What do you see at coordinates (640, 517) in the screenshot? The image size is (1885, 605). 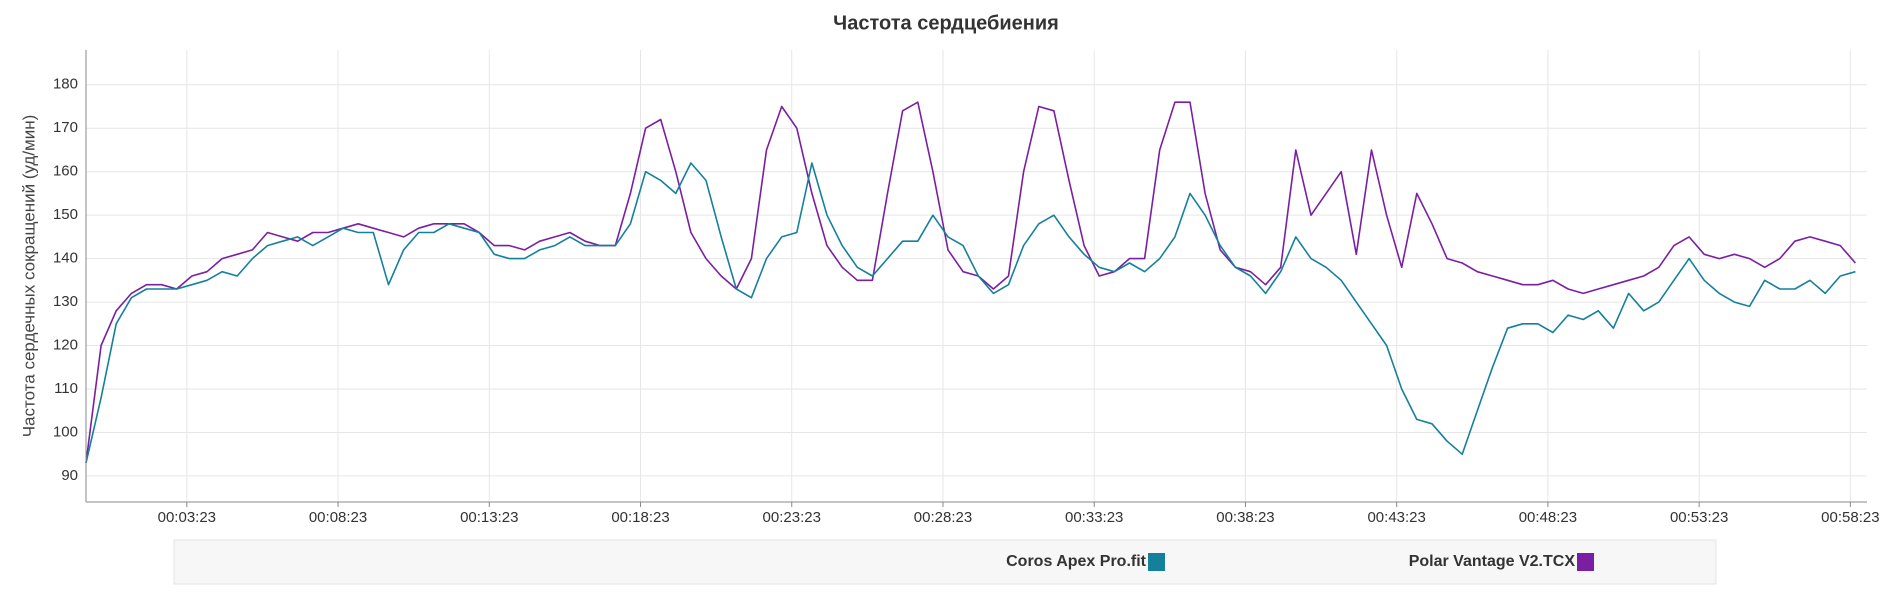 I see `x-tick-label: 00:18:23` at bounding box center [640, 517].